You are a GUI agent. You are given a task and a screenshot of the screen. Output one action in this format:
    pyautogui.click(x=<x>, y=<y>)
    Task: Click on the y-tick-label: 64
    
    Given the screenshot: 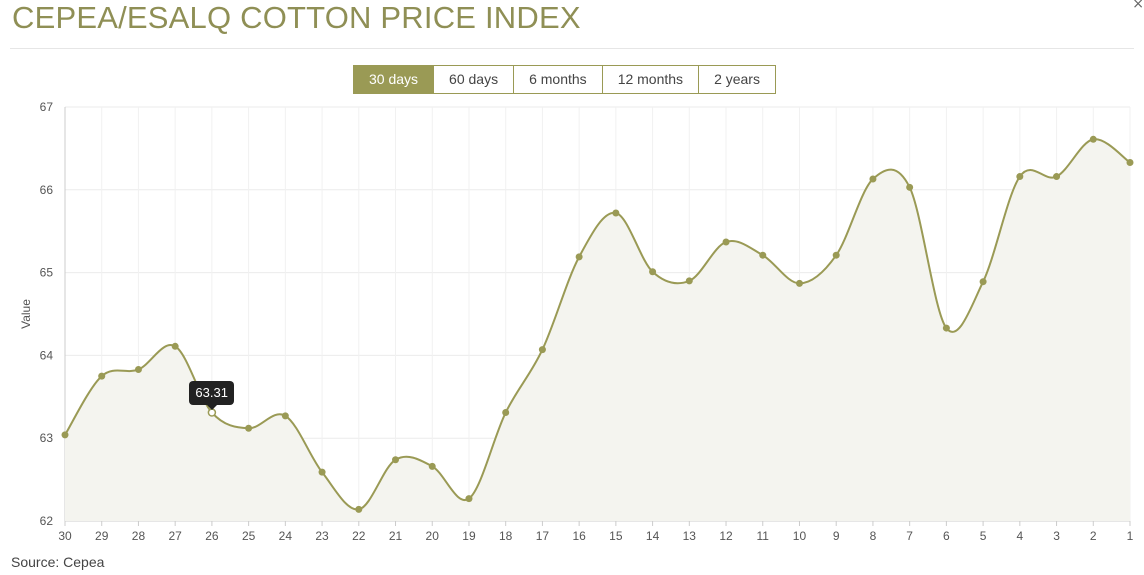 What is the action you would take?
    pyautogui.click(x=47, y=355)
    